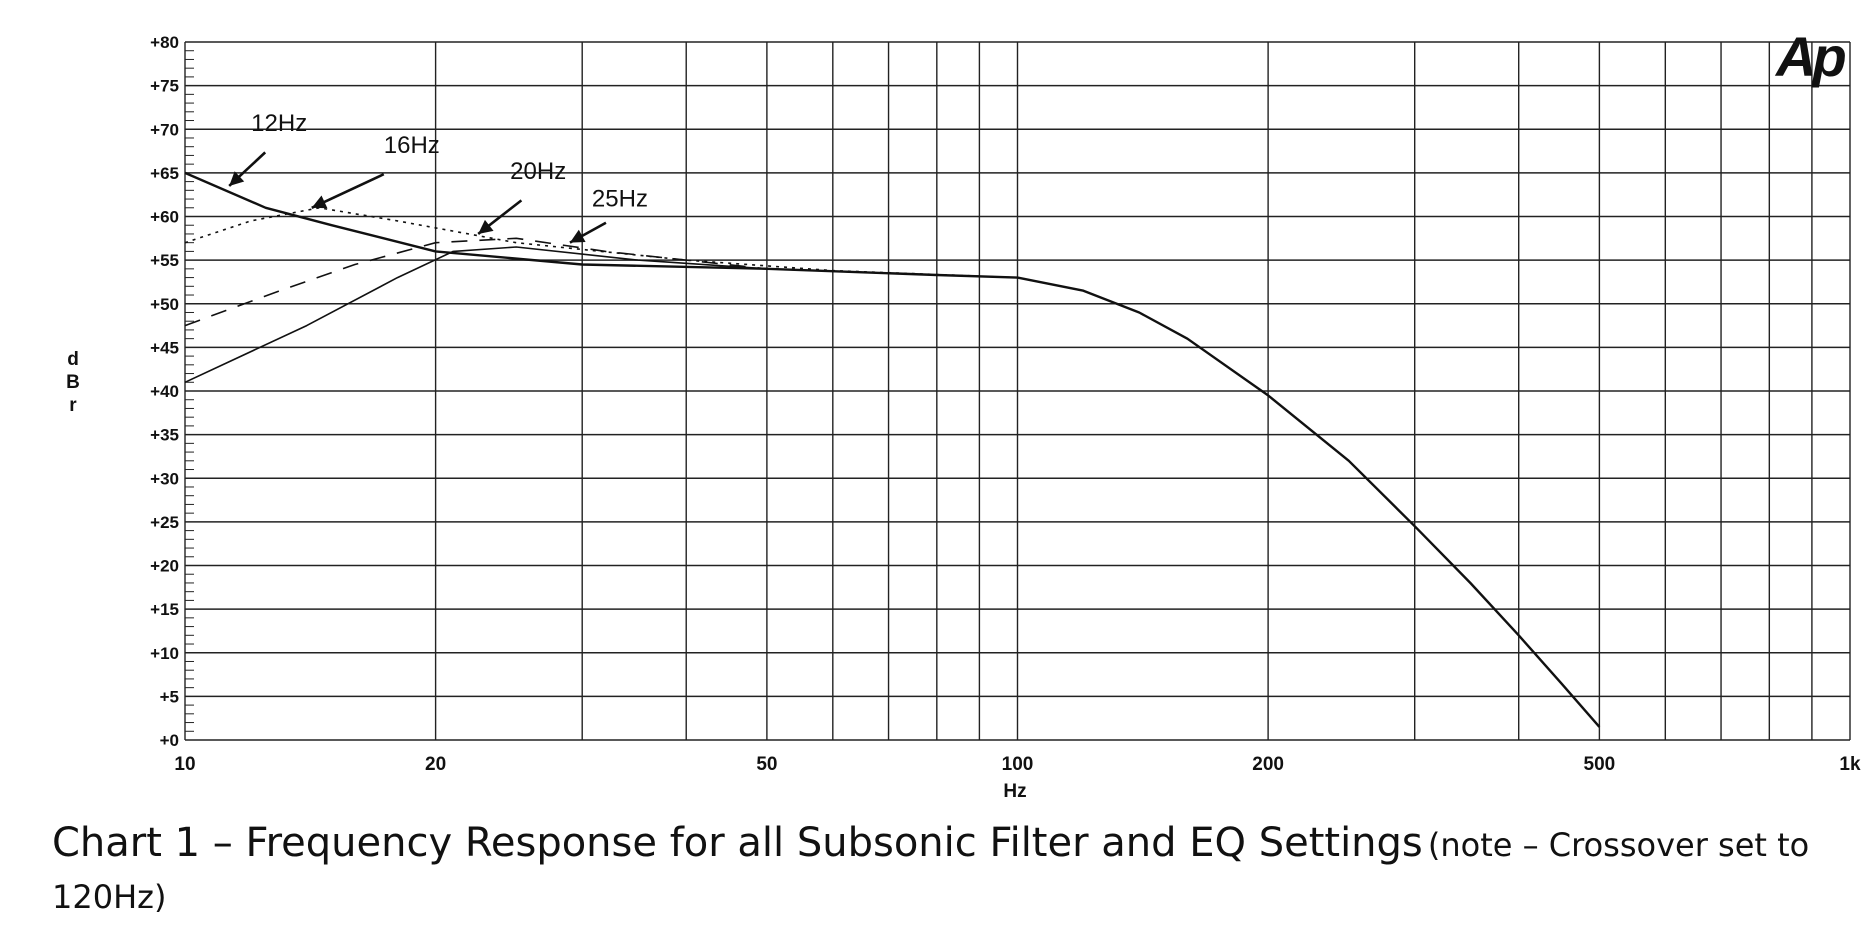  What do you see at coordinates (164, 347) in the screenshot?
I see `y-tick-label-7: +45` at bounding box center [164, 347].